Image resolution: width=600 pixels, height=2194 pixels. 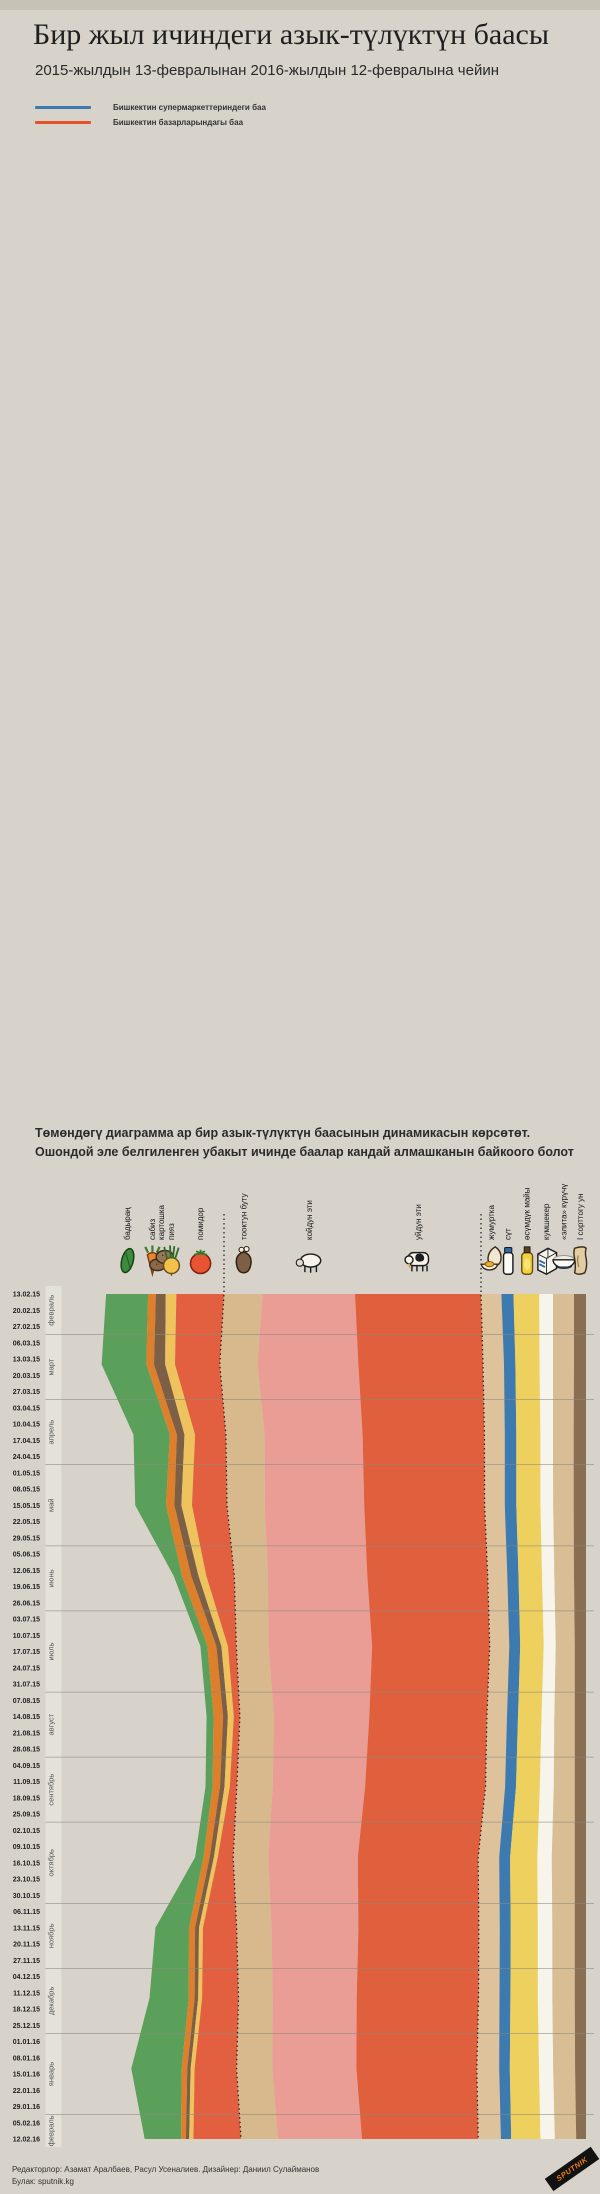 I want to click on date-label: 30.10.15, so click(x=26, y=1896).